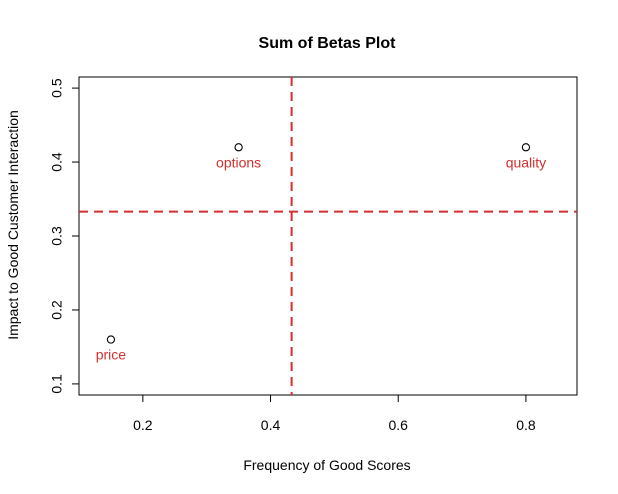 This screenshot has width=618, height=494. What do you see at coordinates (57, 88) in the screenshot?
I see `y-tick-label: 0.5` at bounding box center [57, 88].